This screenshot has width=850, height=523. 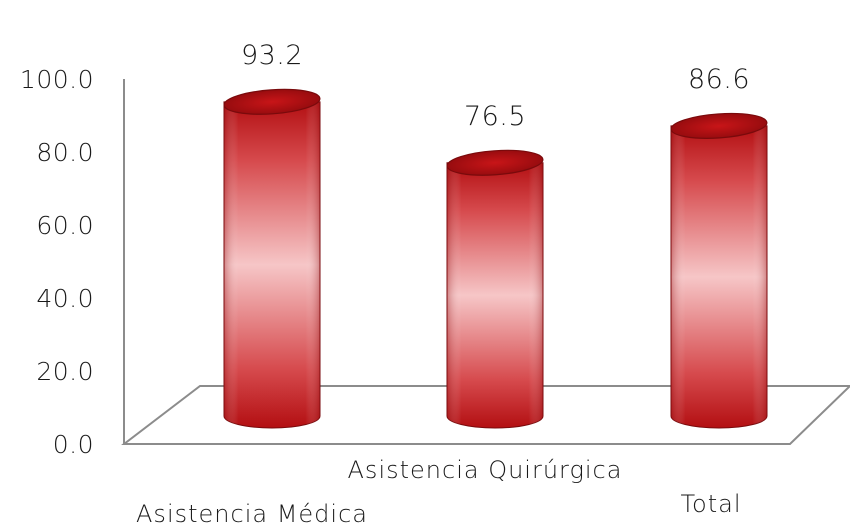 I want to click on value-labels: 93.2 76.5 86.6, so click(x=495, y=86).